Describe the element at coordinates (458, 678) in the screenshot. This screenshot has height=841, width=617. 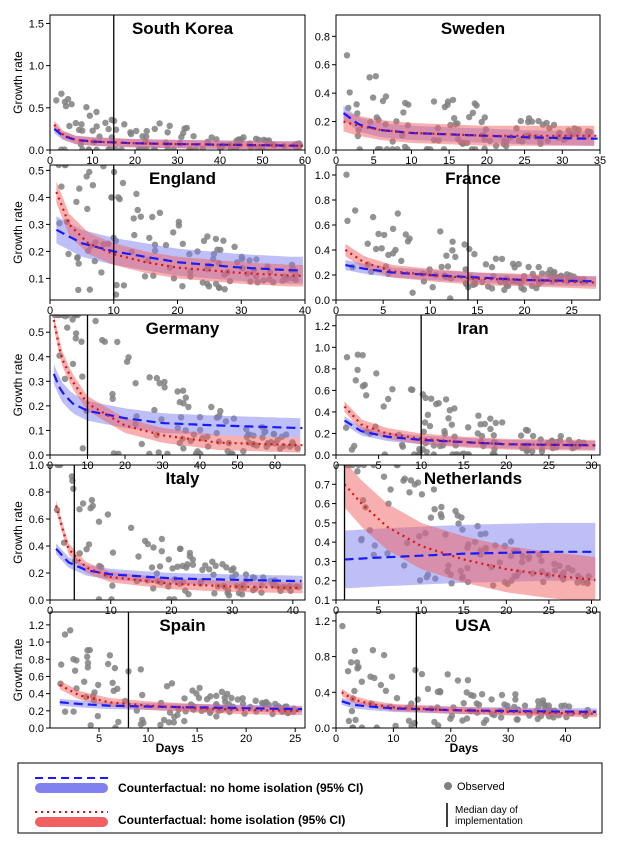
I see `panel-usa: USA 0 10 20 30 40 0.0 0.4 0.8 1.2` at that location.